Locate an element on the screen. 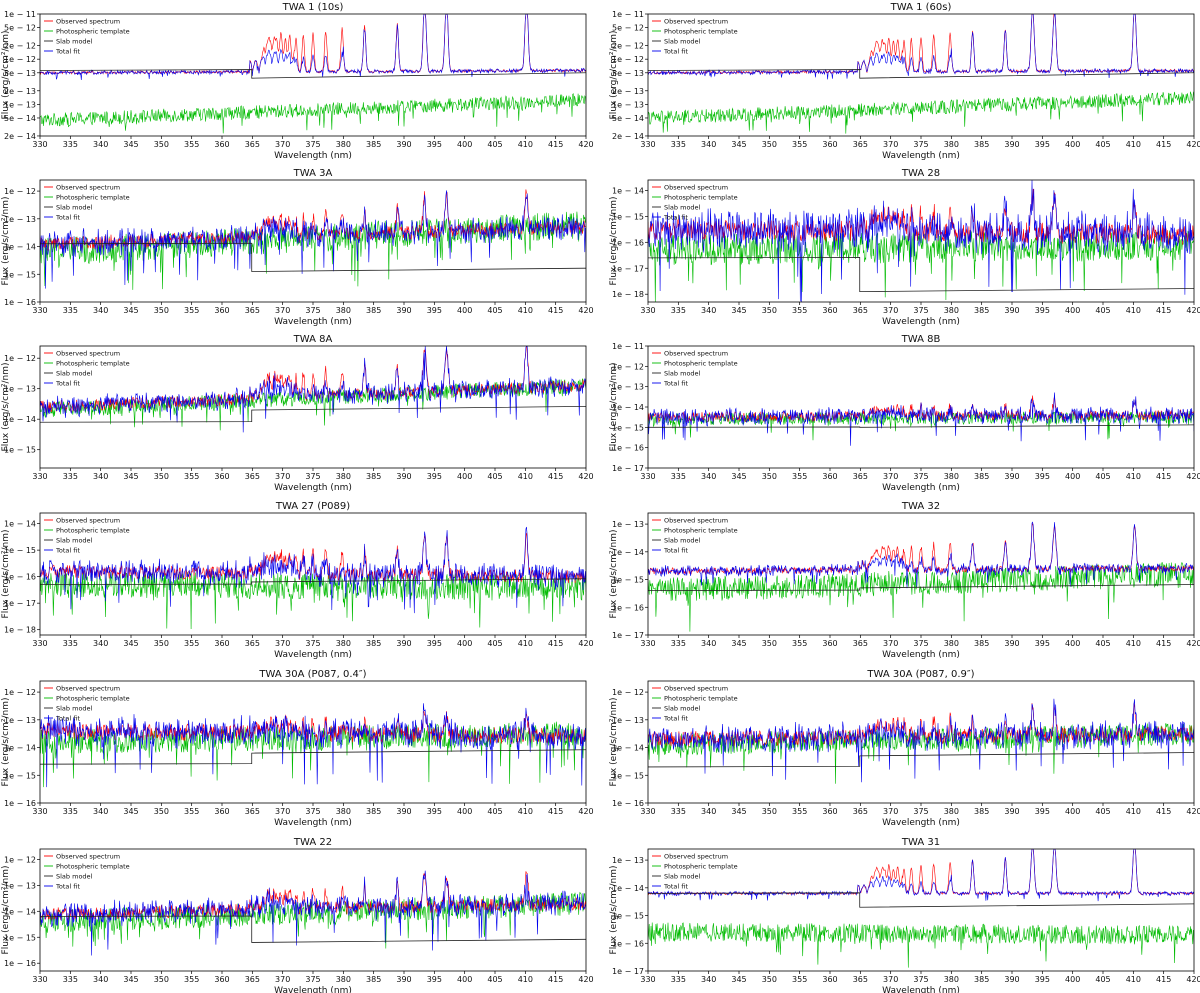  x-tick-label: 330 is located at coordinates (39, 144).